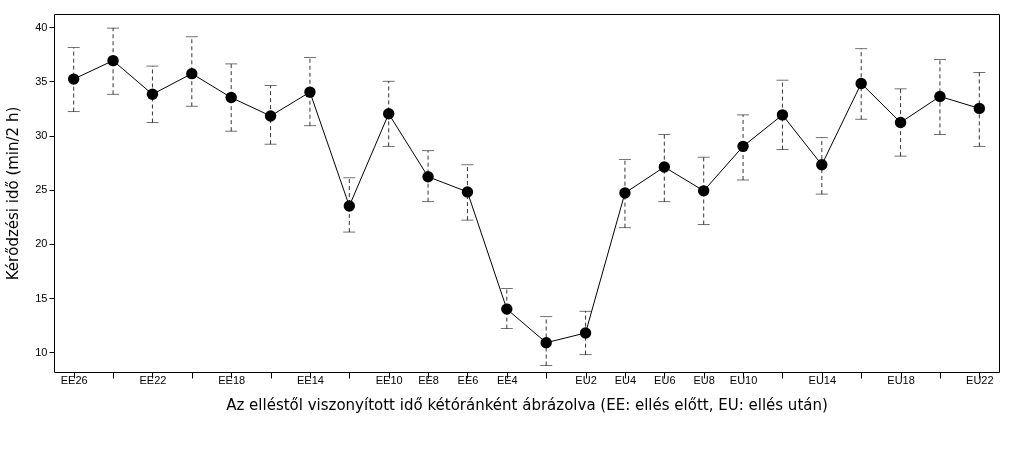 The width and height of the screenshot is (1024, 450). Describe the element at coordinates (232, 379) in the screenshot. I see `x-tick-label: EE18` at that location.